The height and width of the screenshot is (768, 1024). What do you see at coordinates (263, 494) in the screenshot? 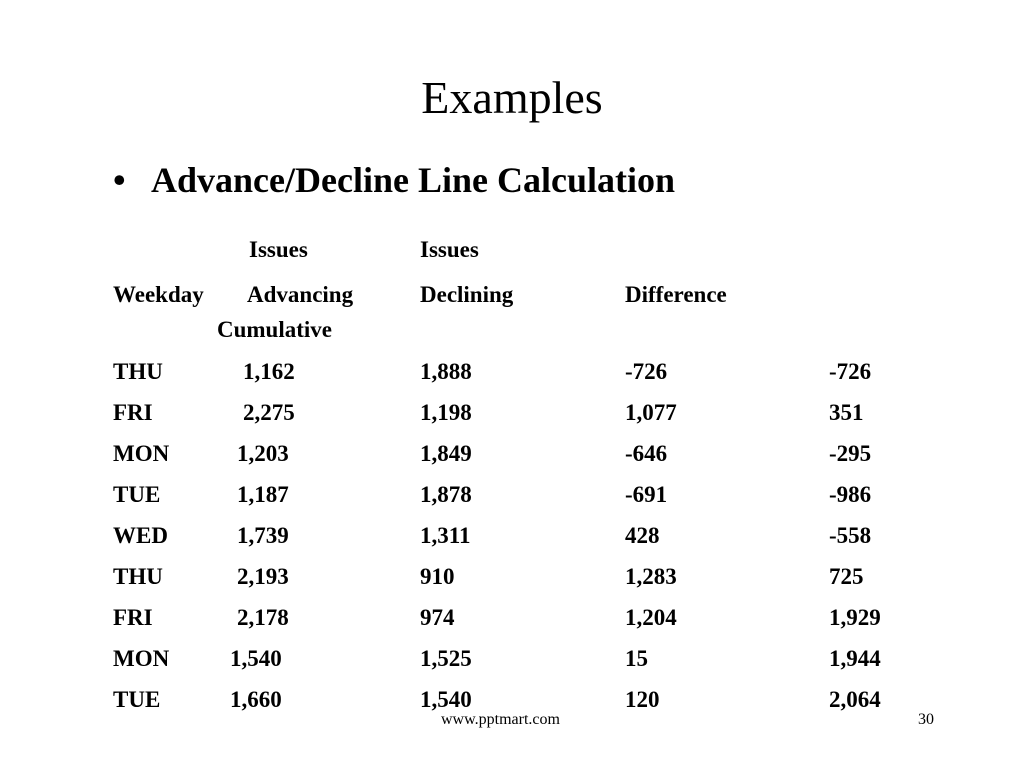
I see `cell-advancing: 1,187` at bounding box center [263, 494].